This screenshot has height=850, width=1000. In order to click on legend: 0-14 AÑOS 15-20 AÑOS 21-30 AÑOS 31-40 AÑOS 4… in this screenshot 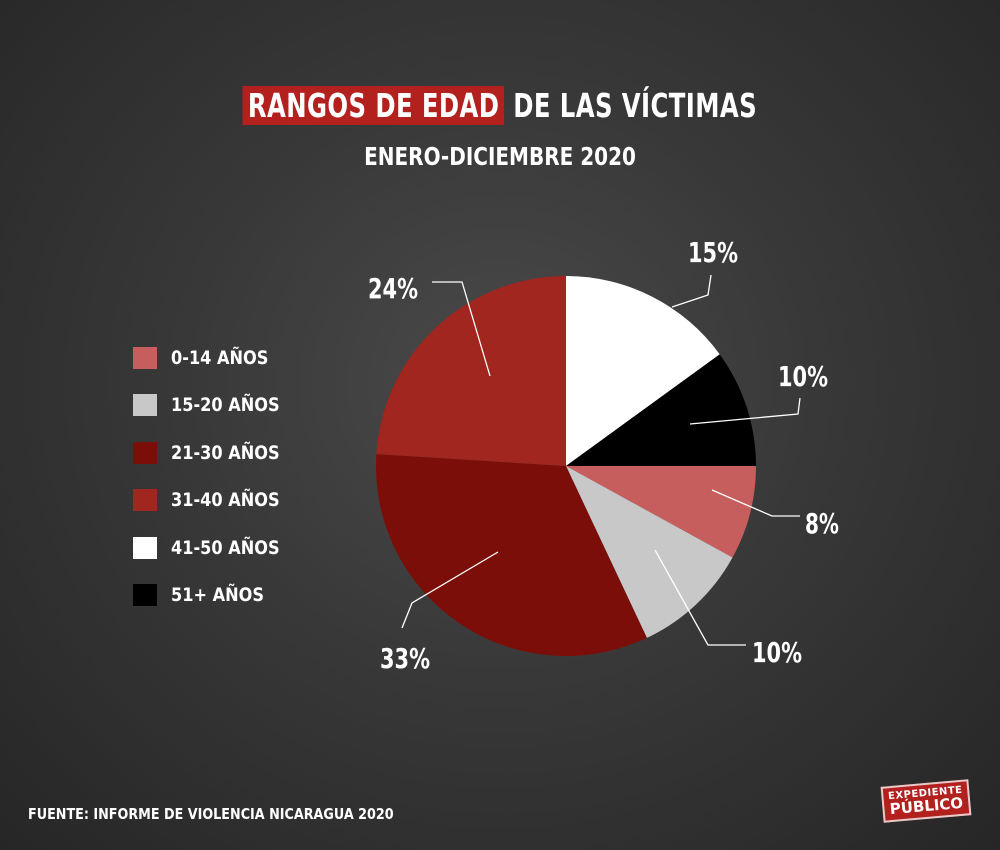, I will do `click(216, 487)`.